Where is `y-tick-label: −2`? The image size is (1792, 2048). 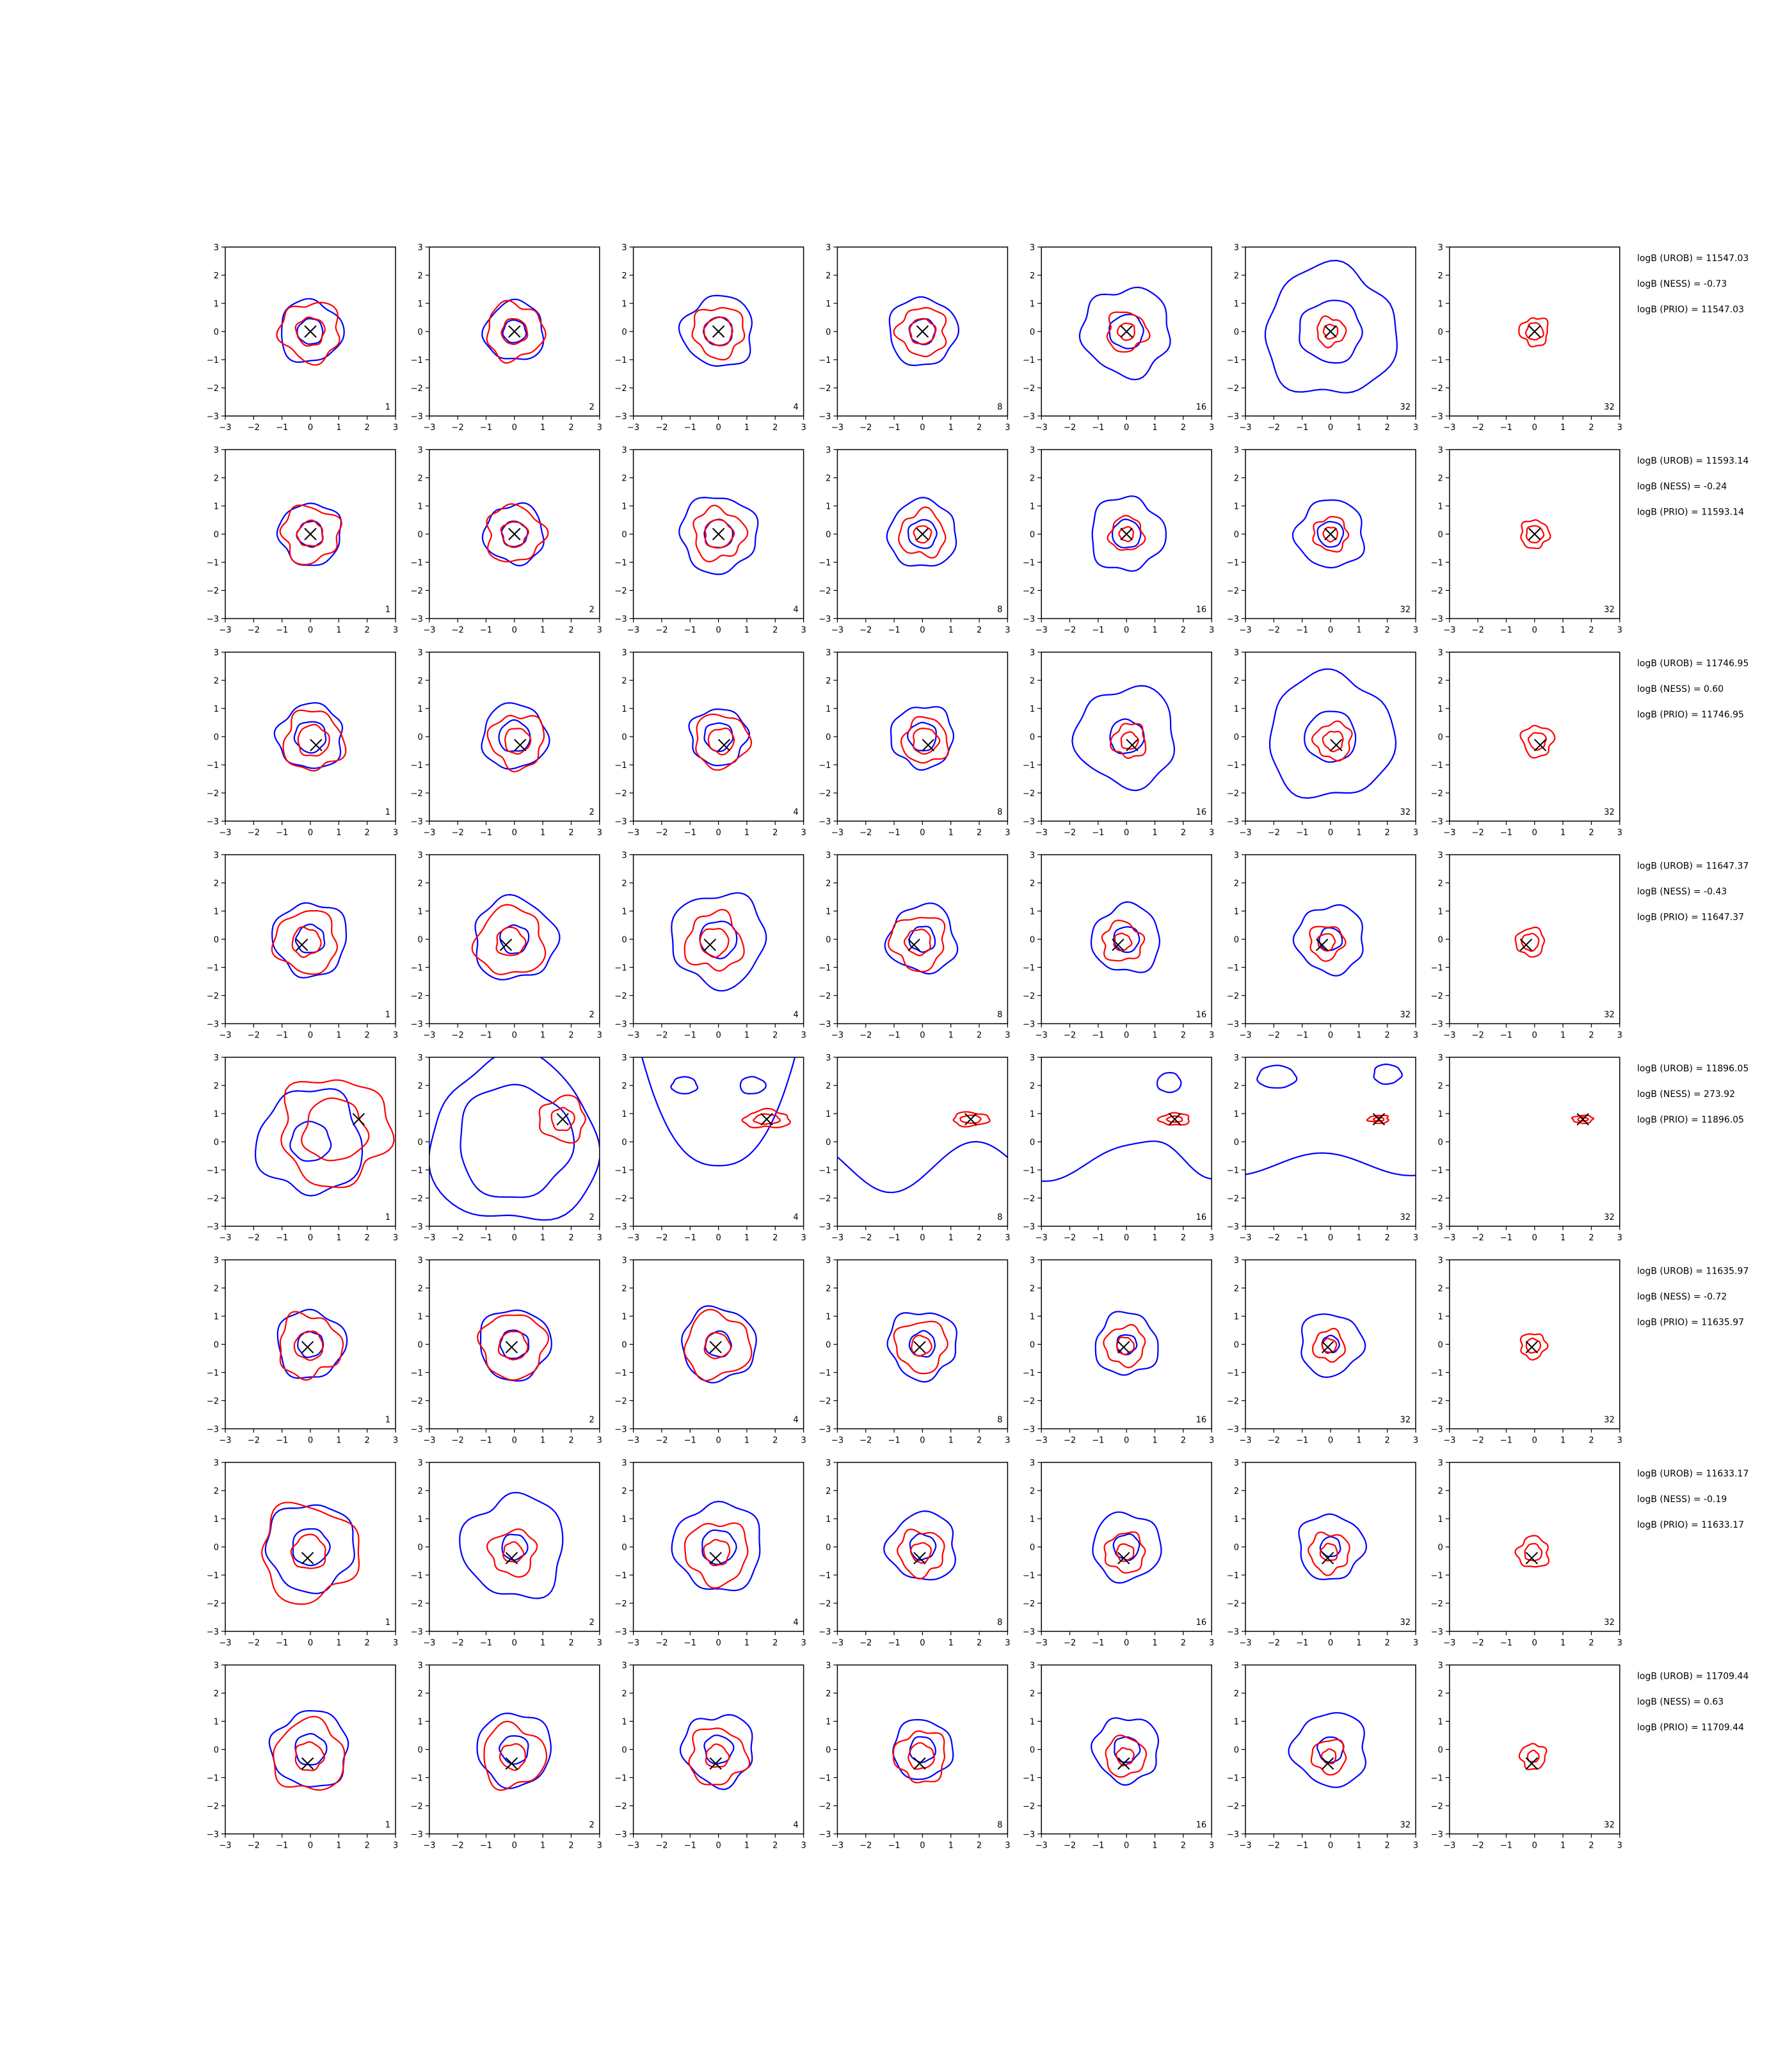
y-tick-label: −2 is located at coordinates (213, 997).